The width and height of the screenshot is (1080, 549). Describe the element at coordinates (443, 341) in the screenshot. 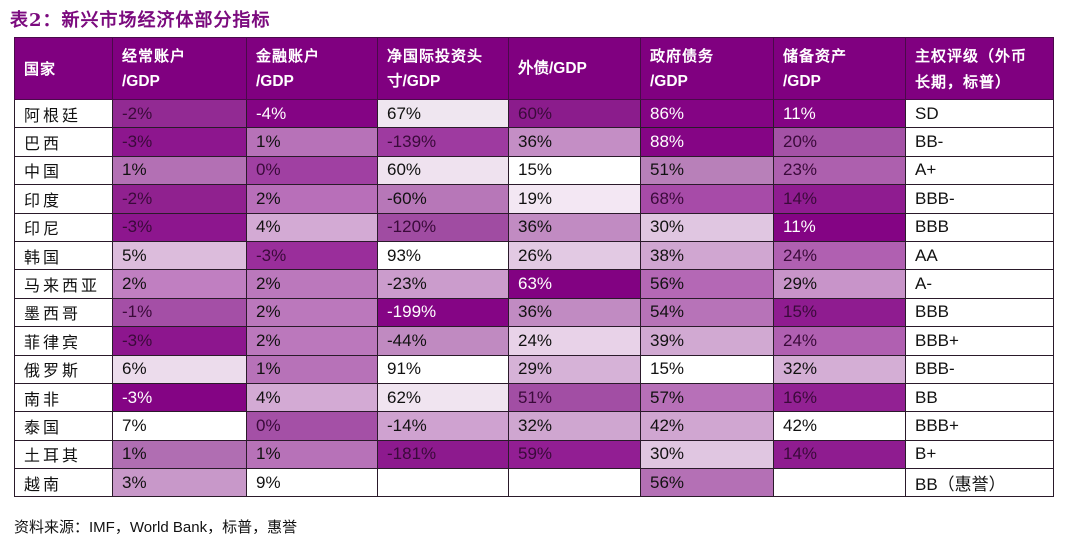

I see `value-cell: -44%` at that location.